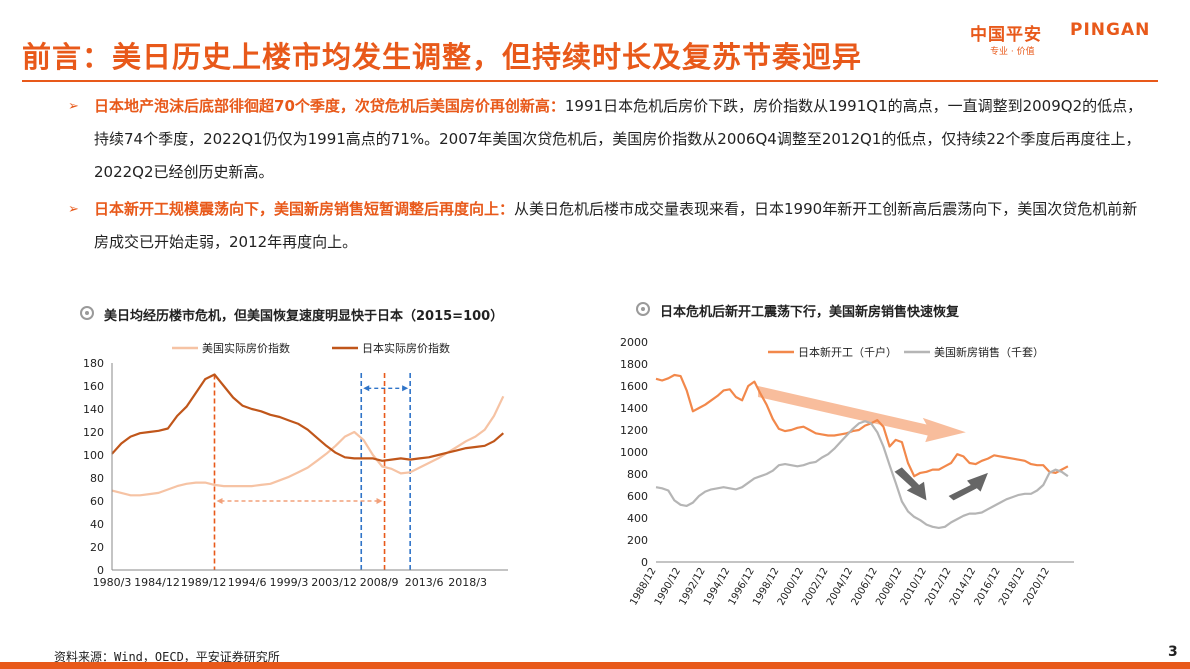 This screenshot has width=1190, height=669. I want to click on chart1-x-tick-label: 1989/12, so click(204, 582).